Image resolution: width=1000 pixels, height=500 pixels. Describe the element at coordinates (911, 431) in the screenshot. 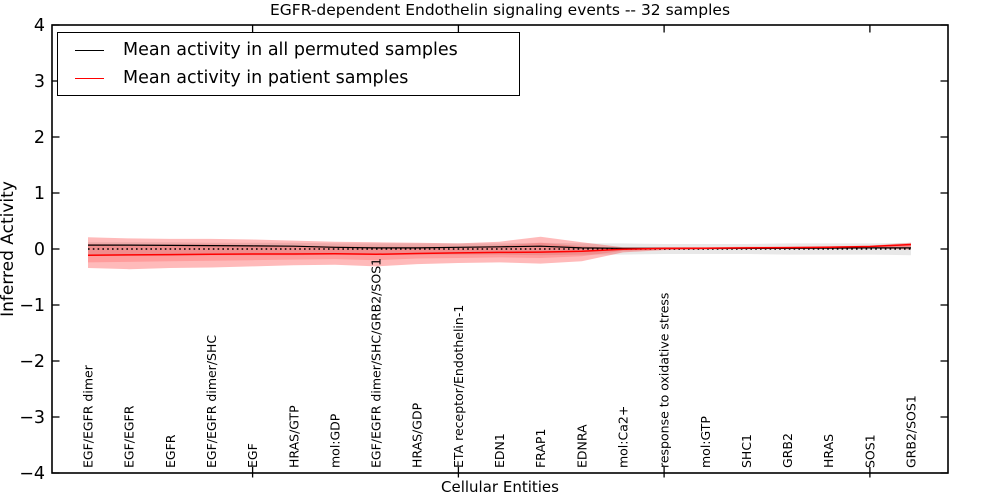

I see `x-tick-label: GRB2/SOS1` at that location.